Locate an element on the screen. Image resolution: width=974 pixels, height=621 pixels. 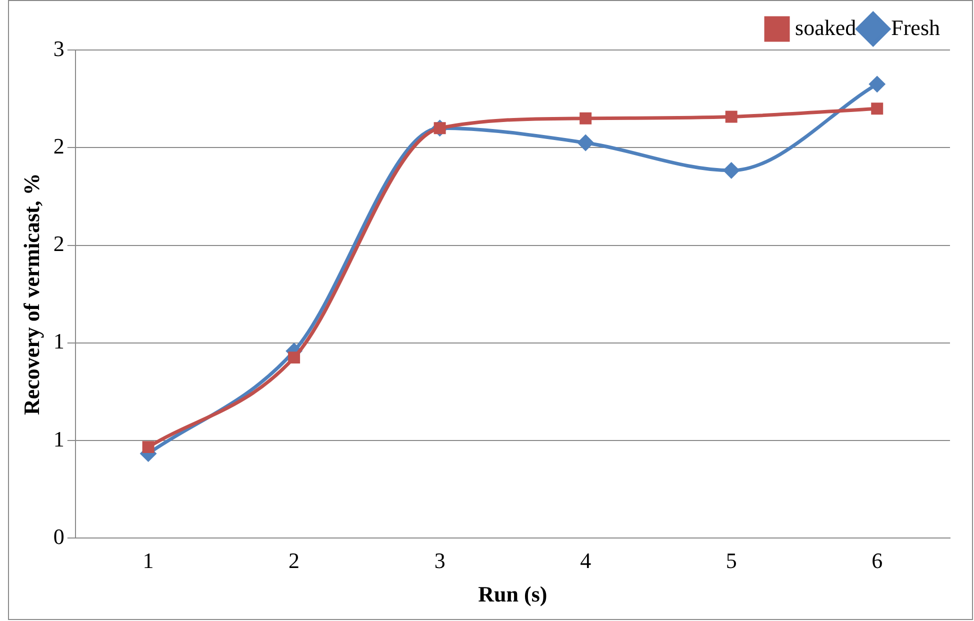
x-tick-label: 2 is located at coordinates (294, 561).